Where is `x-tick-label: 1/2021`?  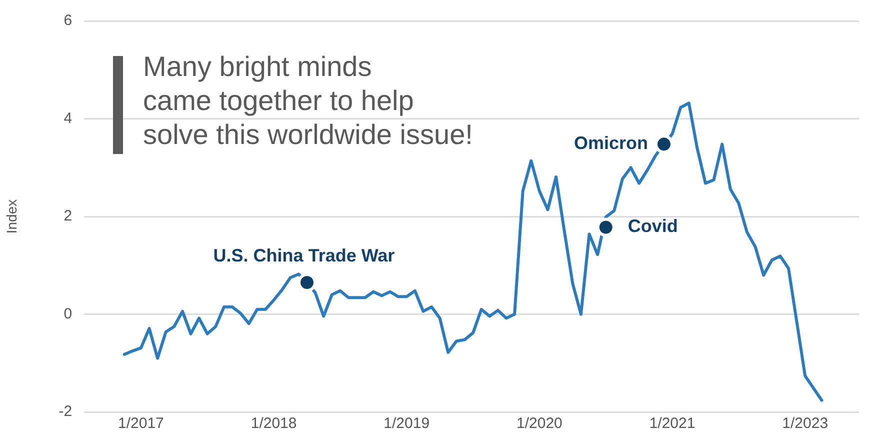
x-tick-label: 1/2021 is located at coordinates (672, 423).